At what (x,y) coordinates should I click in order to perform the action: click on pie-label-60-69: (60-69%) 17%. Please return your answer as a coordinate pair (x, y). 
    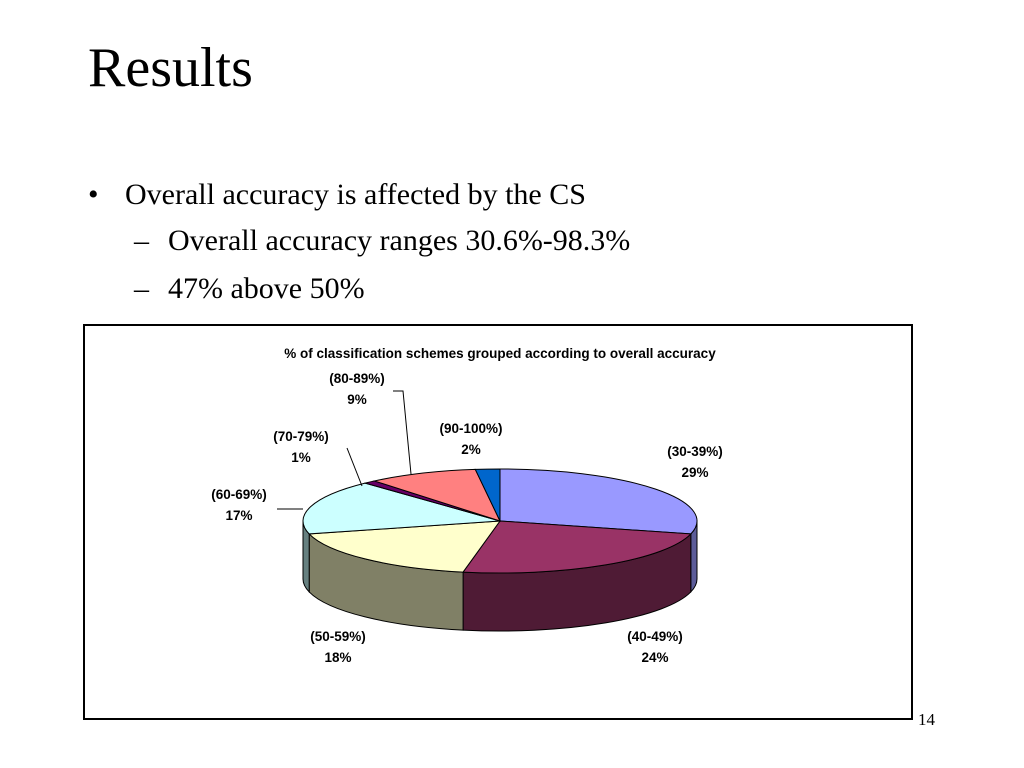
    Looking at the image, I should click on (239, 505).